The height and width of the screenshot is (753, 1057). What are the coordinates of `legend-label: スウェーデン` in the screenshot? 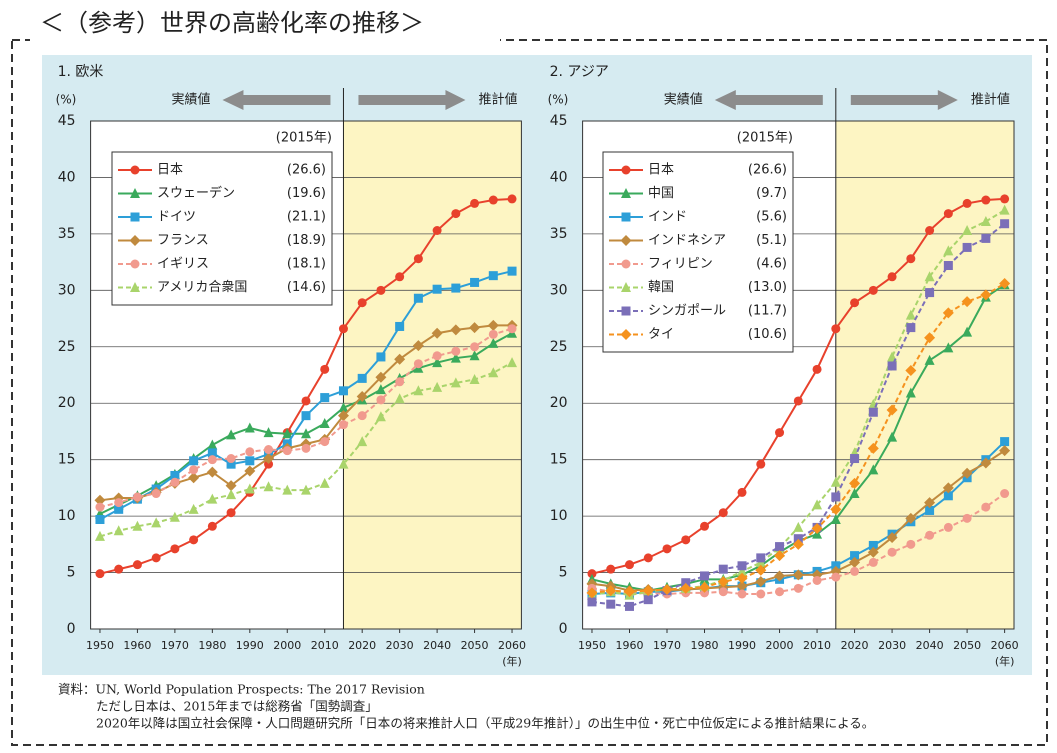 It's located at (196, 193).